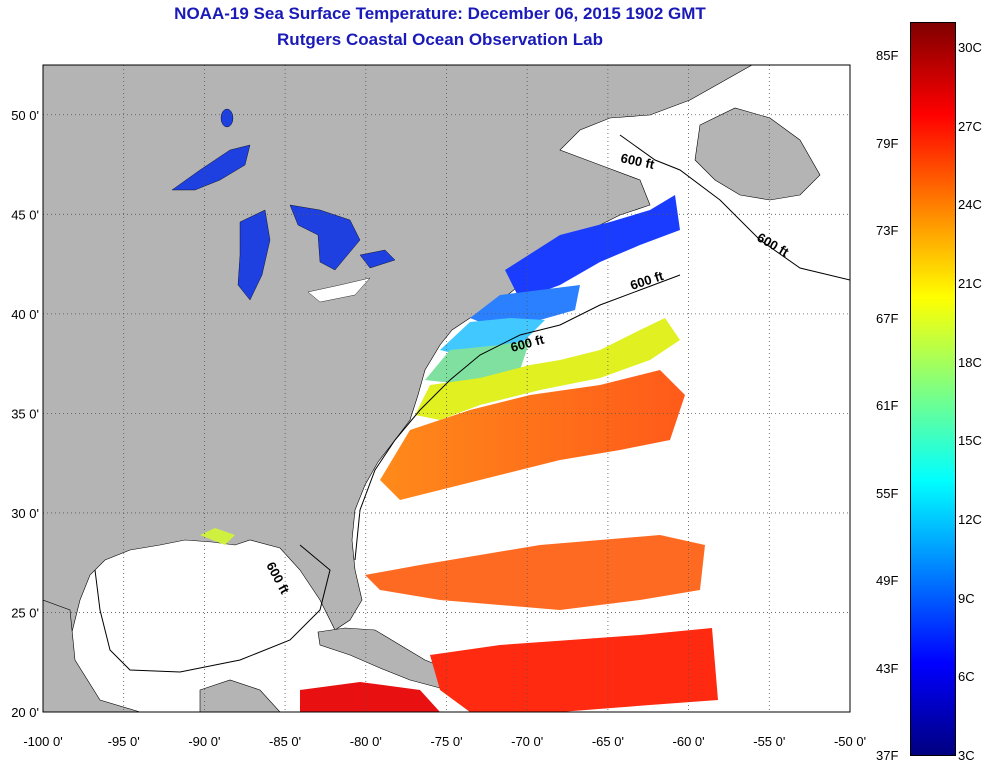 The width and height of the screenshot is (984, 770). What do you see at coordinates (124, 741) in the screenshot?
I see `longitude-tick-label: -95 0'` at bounding box center [124, 741].